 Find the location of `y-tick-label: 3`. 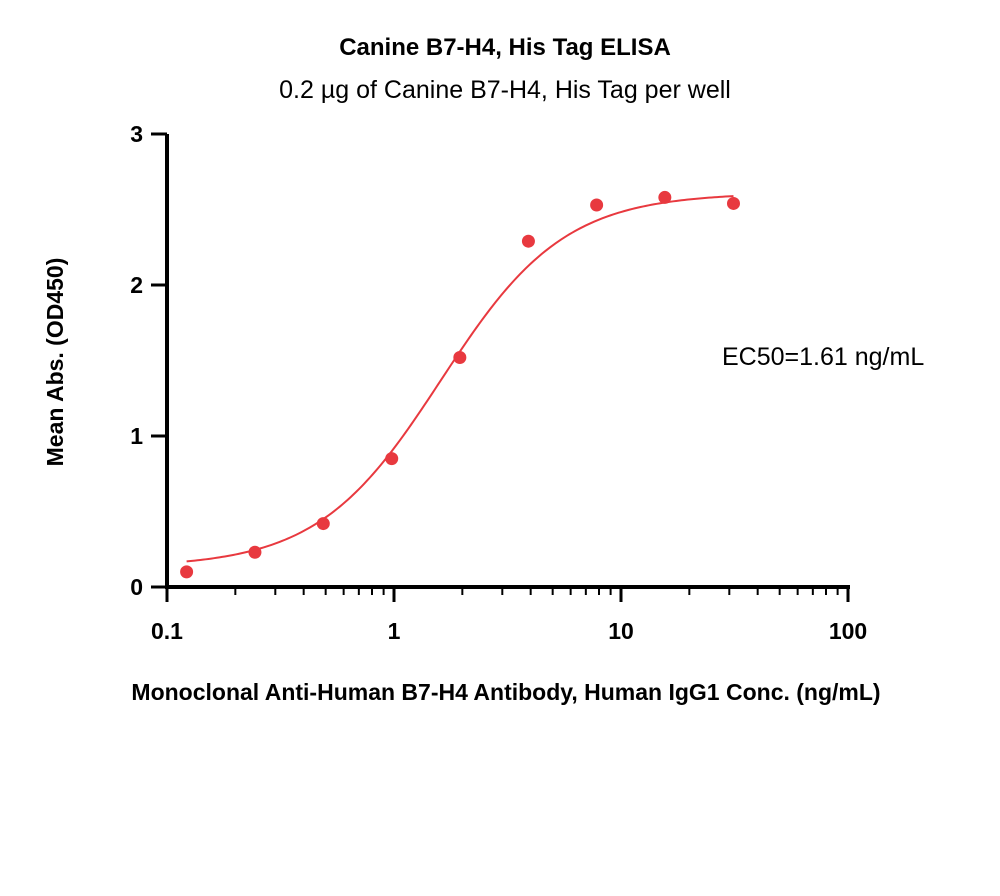

y-tick-label: 3 is located at coordinates (136, 134).